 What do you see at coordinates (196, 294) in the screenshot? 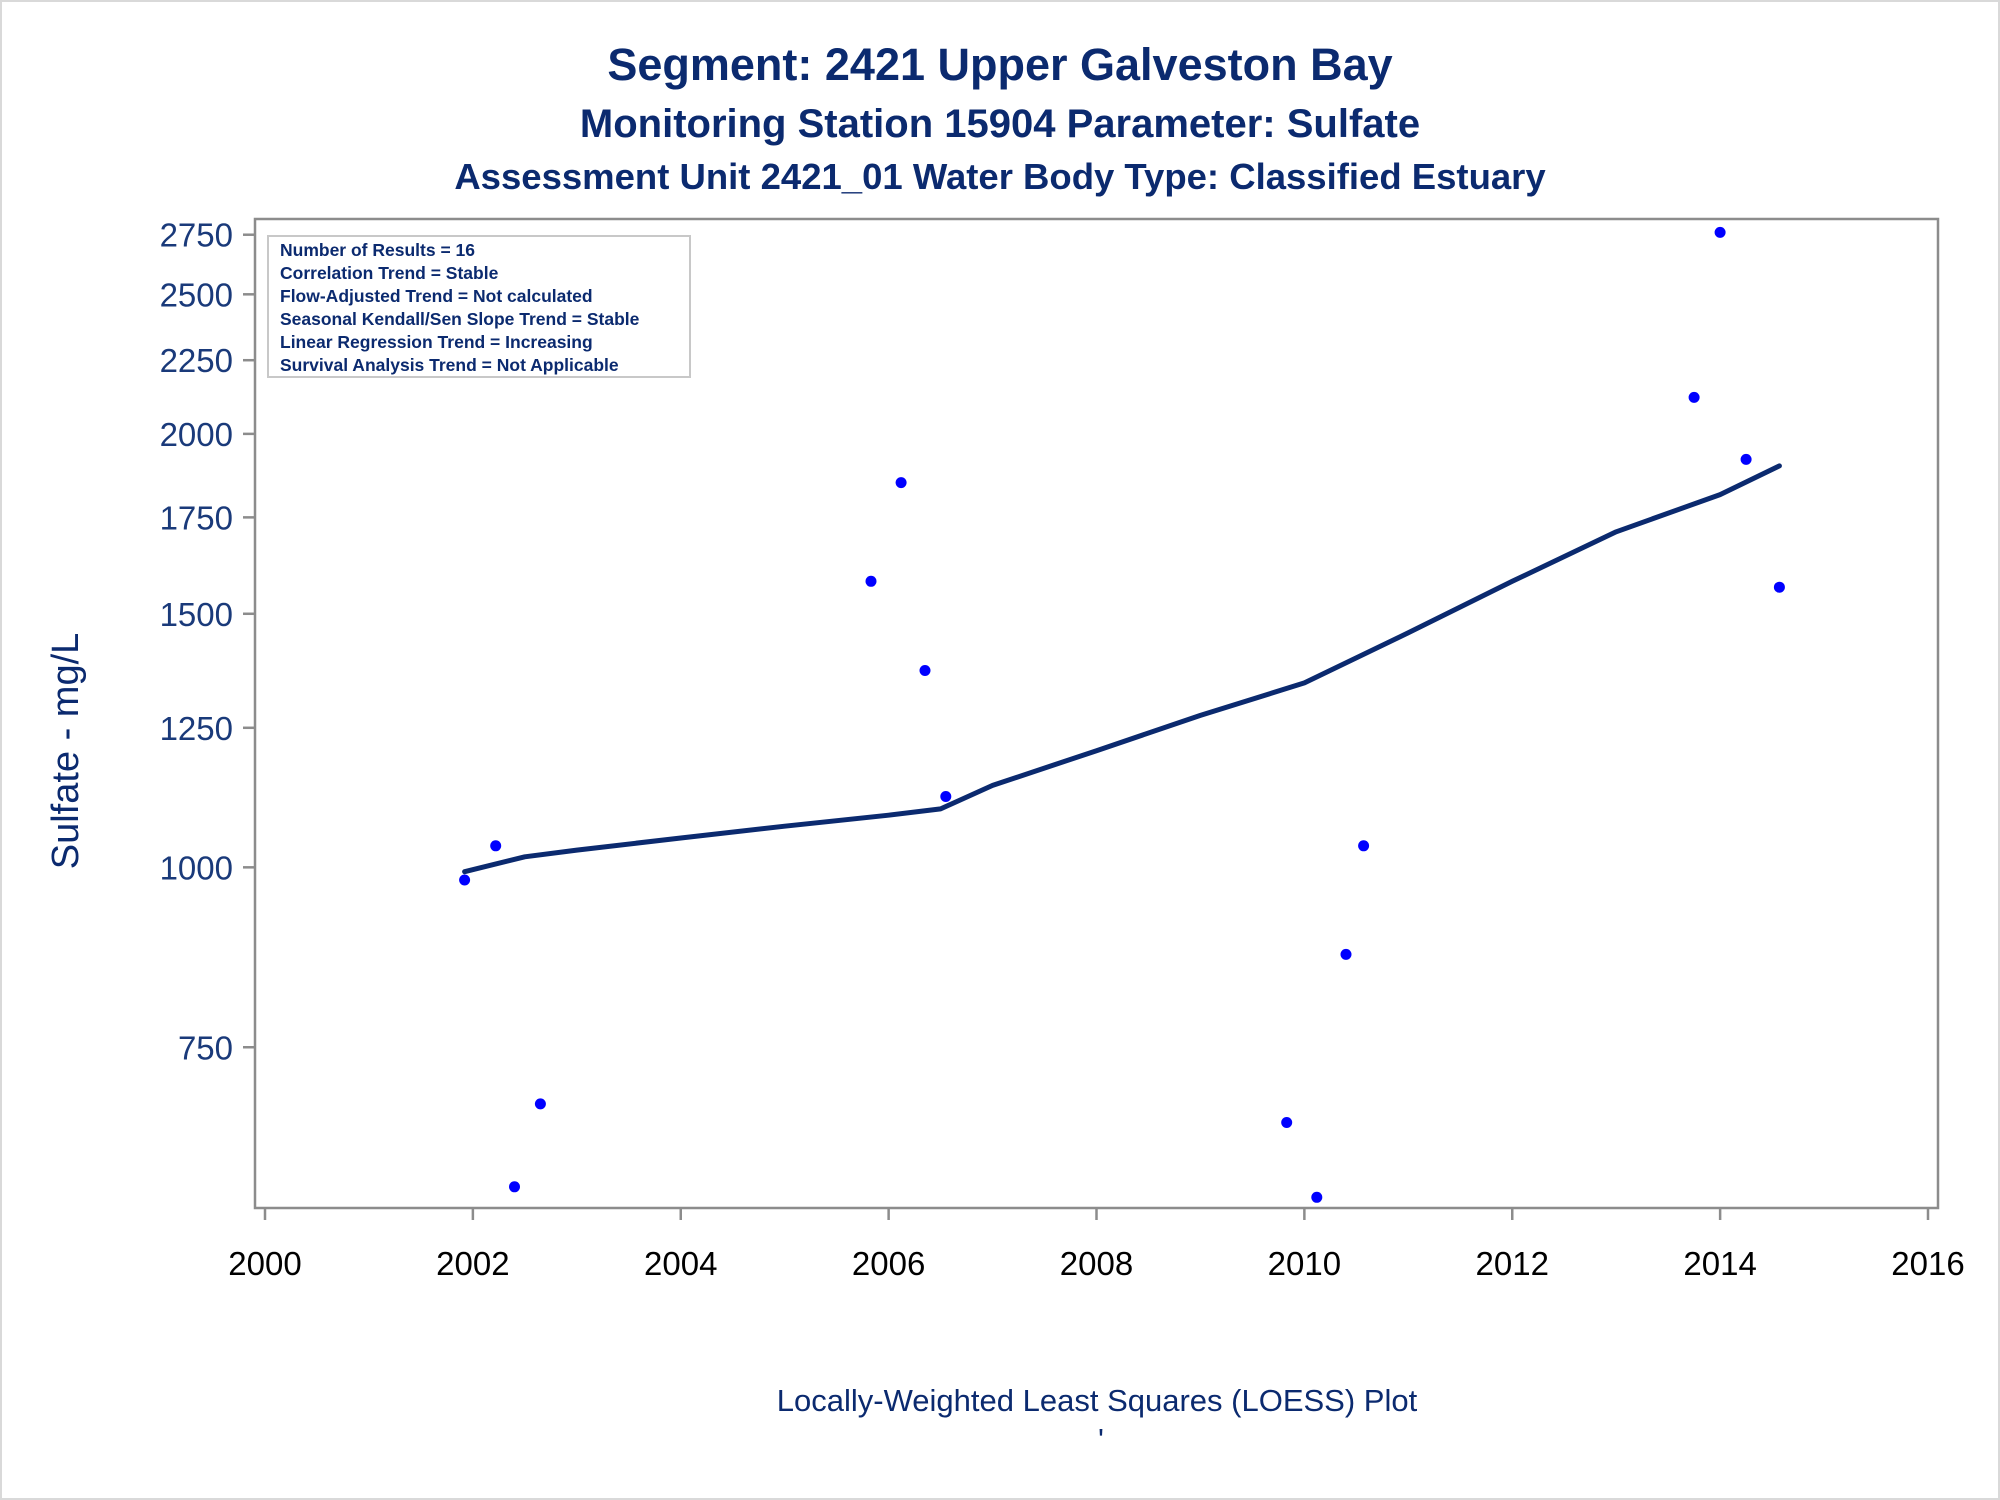
I see `y-tick-label: 2500` at bounding box center [196, 294].